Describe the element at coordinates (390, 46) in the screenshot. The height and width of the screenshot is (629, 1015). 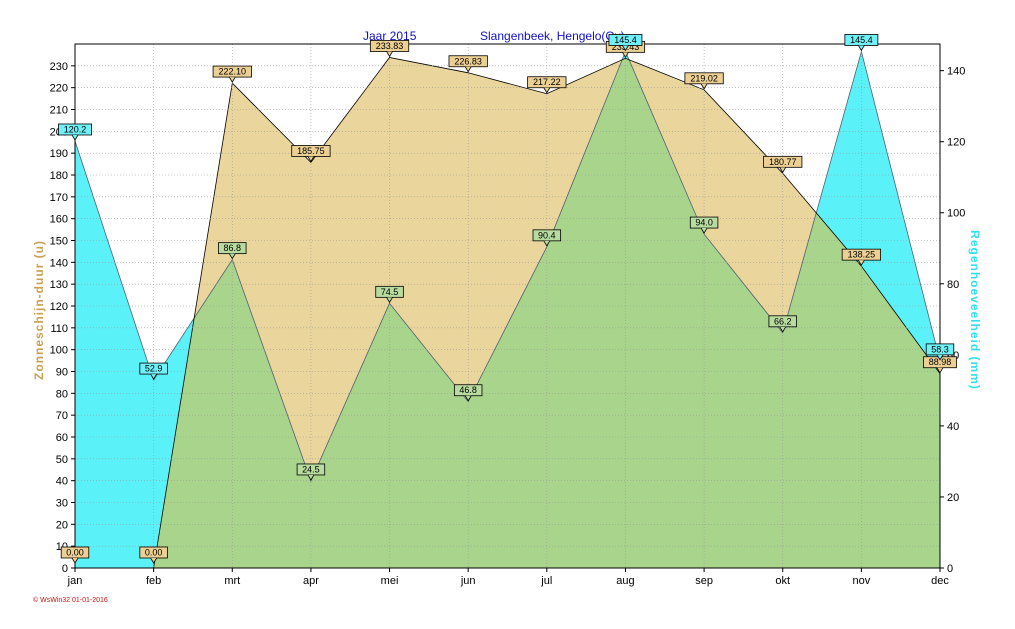
I see `sunshine-value-label-text: 233.83` at that location.